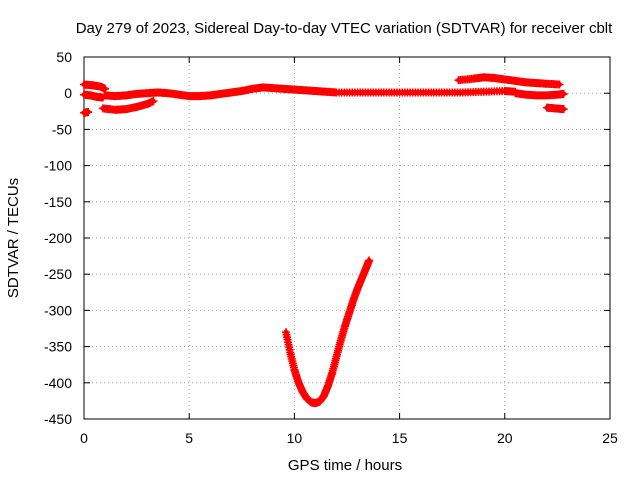  I want to click on y-tick-label: -350, so click(58, 347).